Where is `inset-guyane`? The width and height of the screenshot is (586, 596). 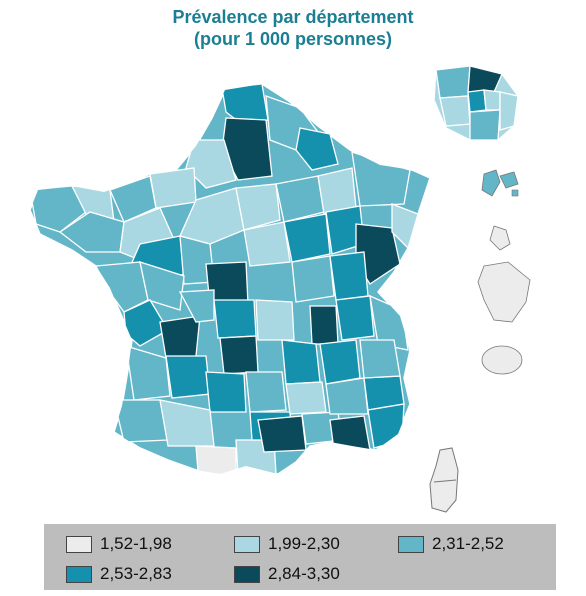
inset-guyane is located at coordinates (504, 292).